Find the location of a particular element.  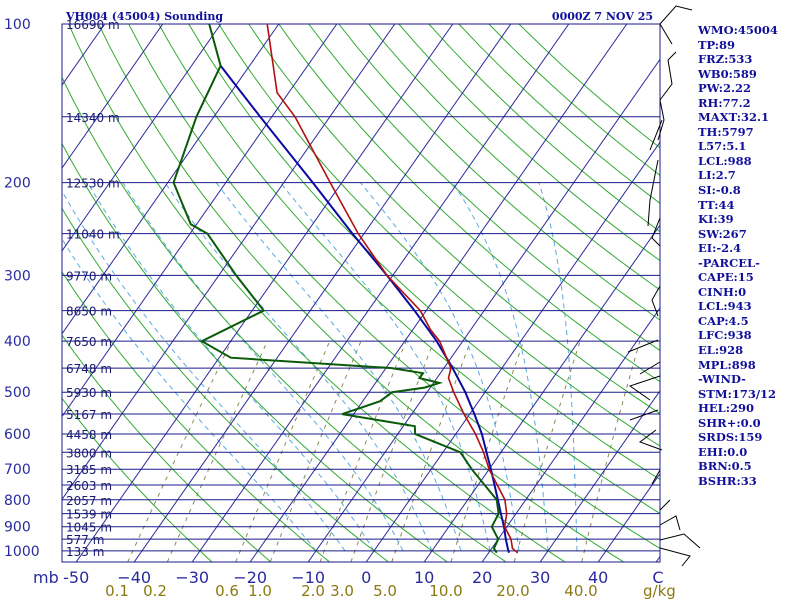

mixing-ratio-tick-label: 40.0 is located at coordinates (580, 591).